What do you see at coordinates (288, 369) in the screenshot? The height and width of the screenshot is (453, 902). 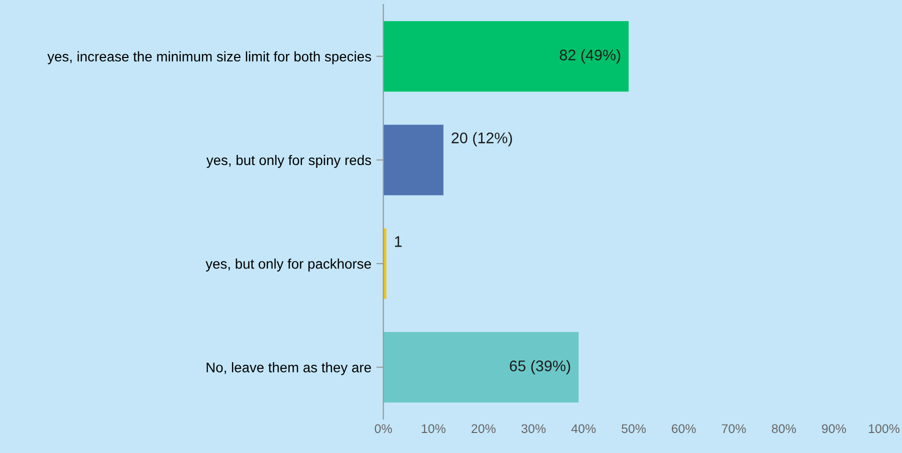 I see `y-tick-label: No, leave them as they are` at bounding box center [288, 369].